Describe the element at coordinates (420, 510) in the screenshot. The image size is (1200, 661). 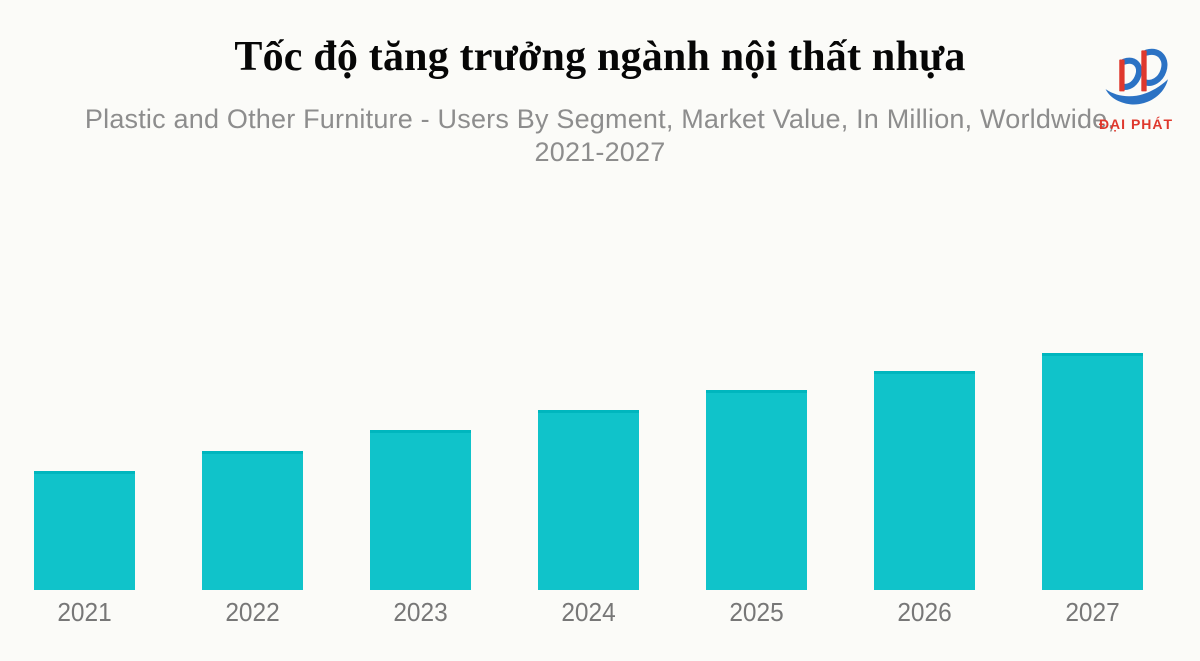
I see `bar-2023` at that location.